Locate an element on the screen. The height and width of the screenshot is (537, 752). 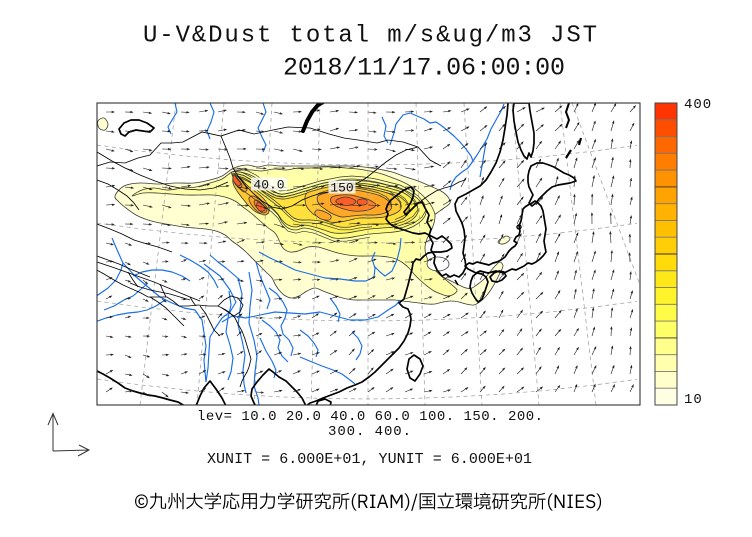
svg-text:lev= 10.0 20.0 40.0 60.0 100.: lev= 10.0 20.0 40.0 60.0 100. 150. 200. is located at coordinates (370, 417).